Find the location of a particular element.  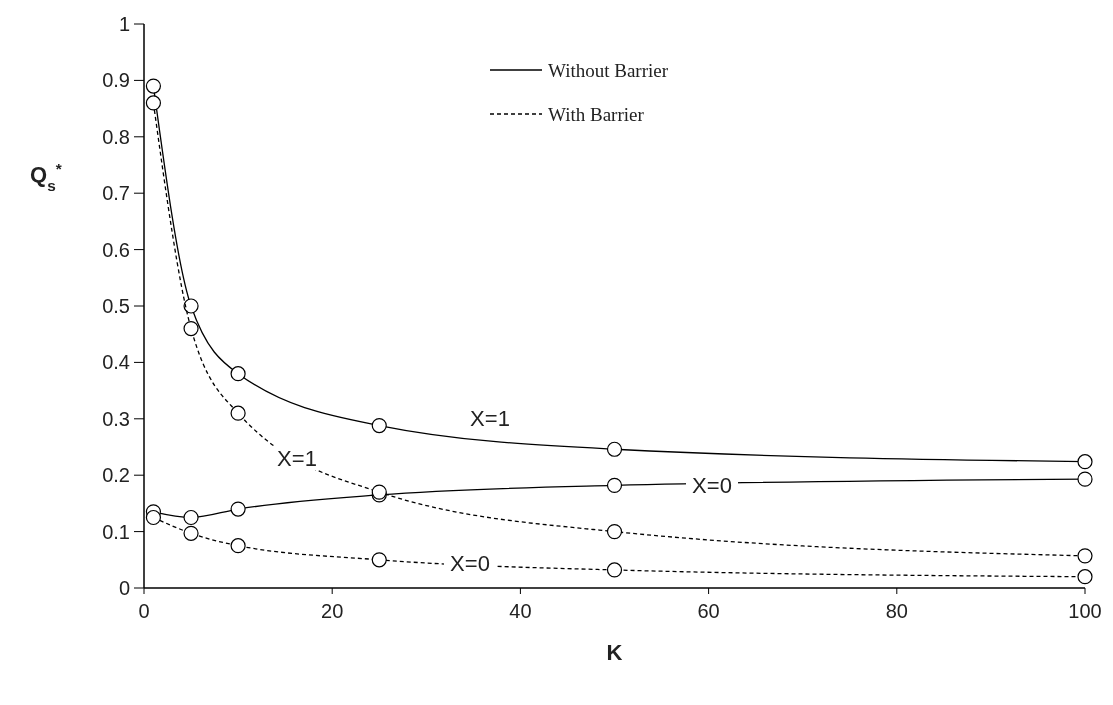

legend-label: With Barrier is located at coordinates (596, 114).